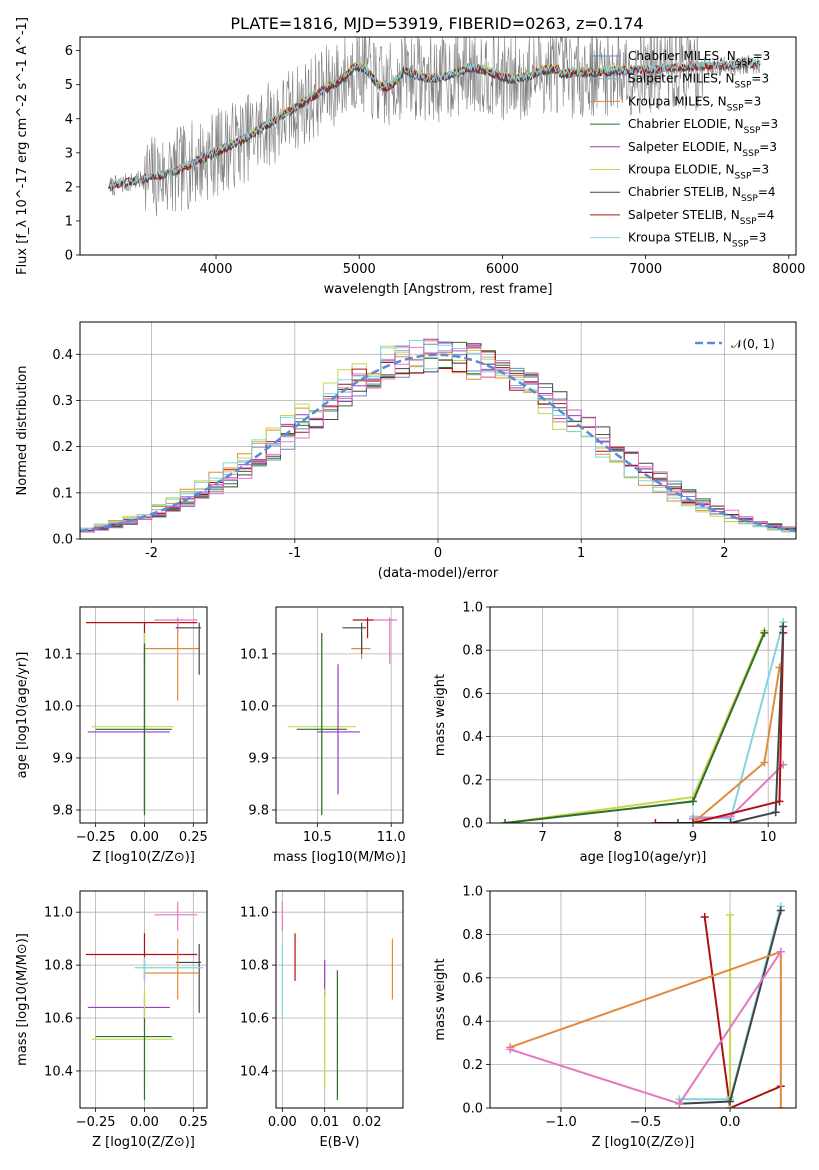 Image resolution: width=819 pixels, height=1170 pixels. I want to click on y-tick-label: 6, so click(69, 51).